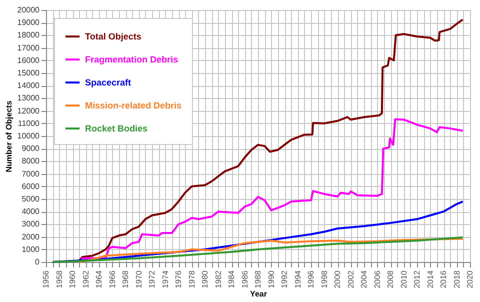 The image size is (480, 302). What do you see at coordinates (390, 279) in the screenshot?
I see `x-tick-label: 2008` at bounding box center [390, 279].